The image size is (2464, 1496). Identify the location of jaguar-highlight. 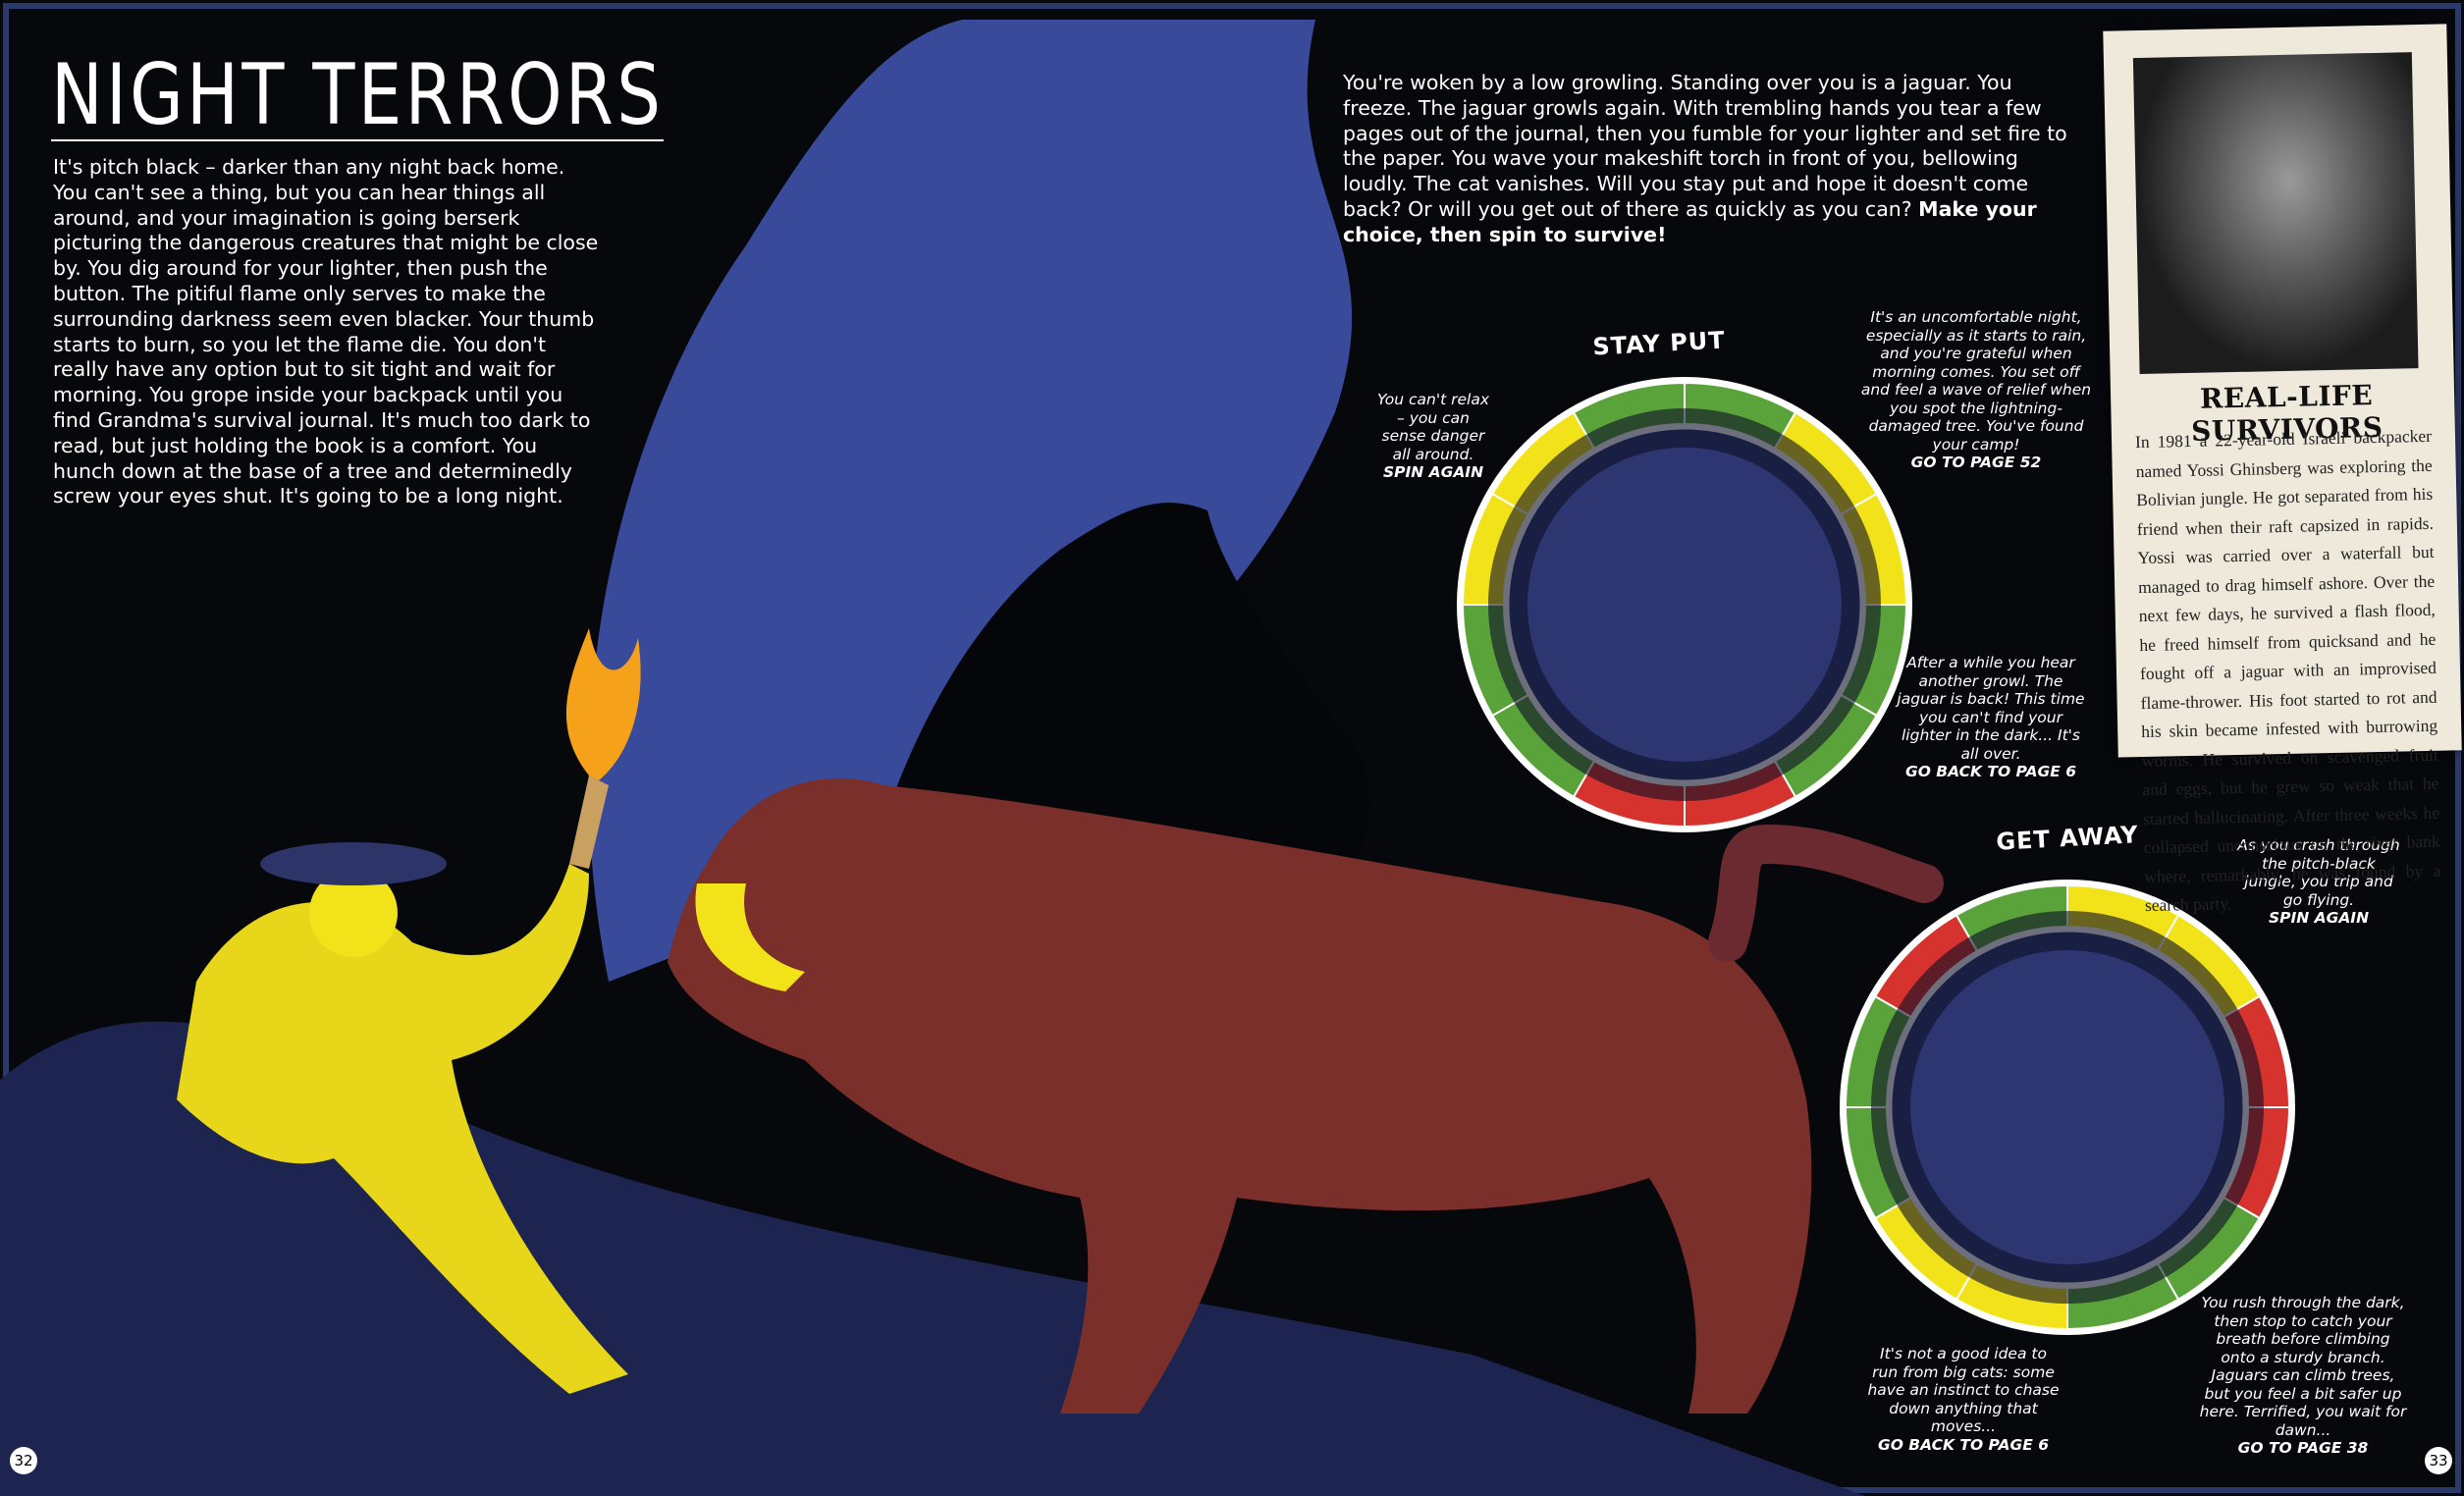
(750, 937).